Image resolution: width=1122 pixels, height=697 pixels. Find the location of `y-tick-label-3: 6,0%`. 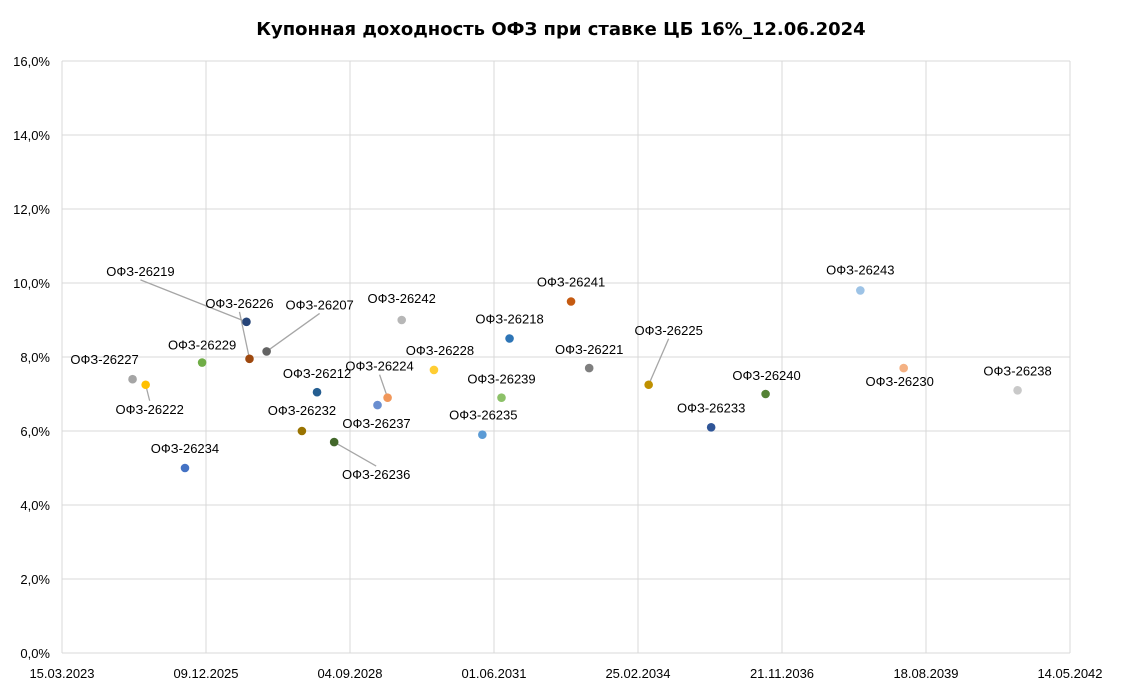

y-tick-label-3: 6,0% is located at coordinates (35, 431).